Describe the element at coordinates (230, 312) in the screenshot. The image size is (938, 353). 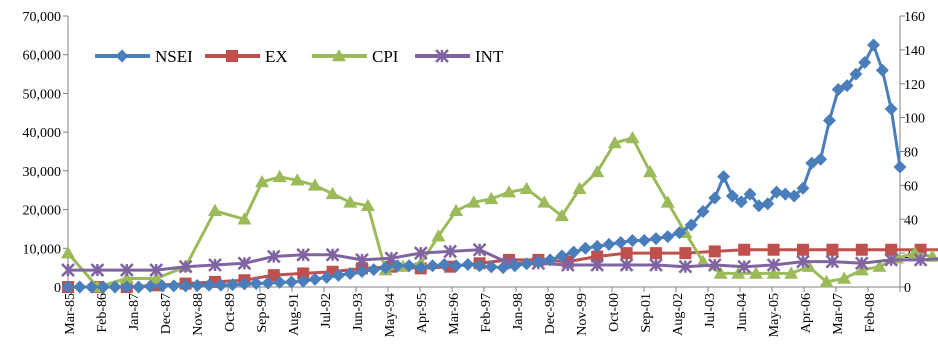
I see `x-tick-label: Oct-89` at that location.